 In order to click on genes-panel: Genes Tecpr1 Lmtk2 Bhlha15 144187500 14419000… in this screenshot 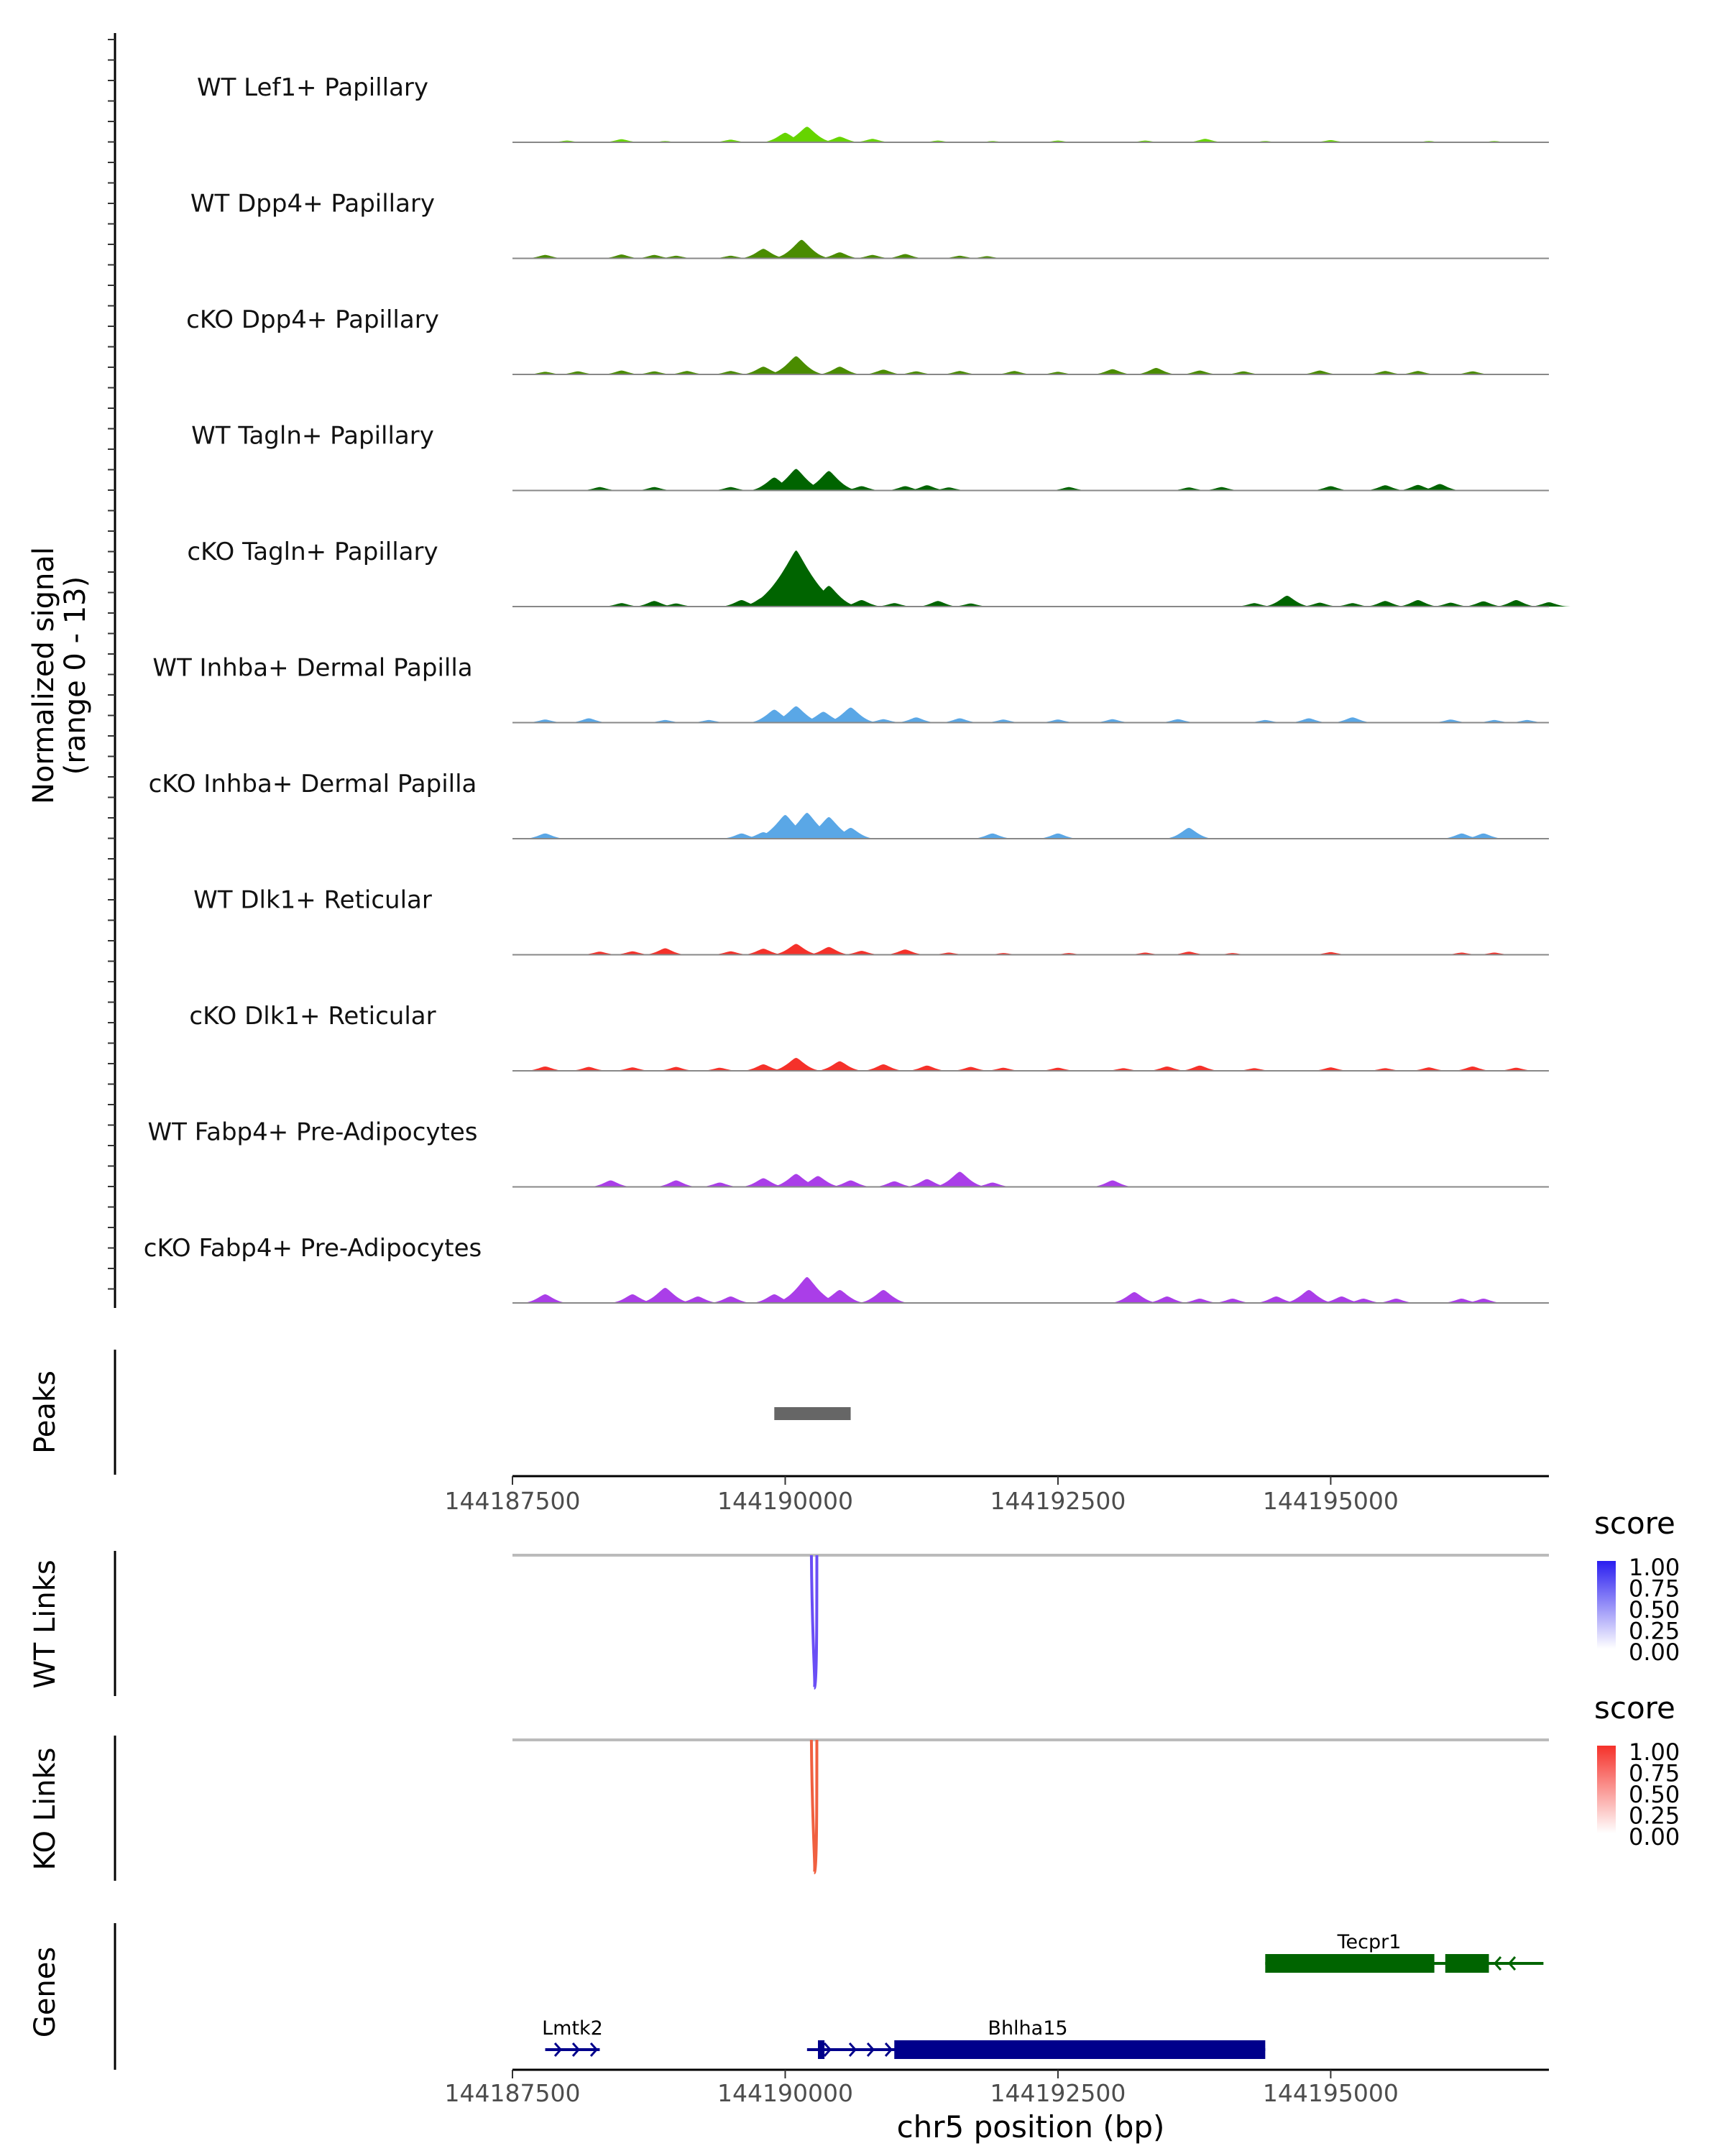, I will do `click(789, 2034)`.